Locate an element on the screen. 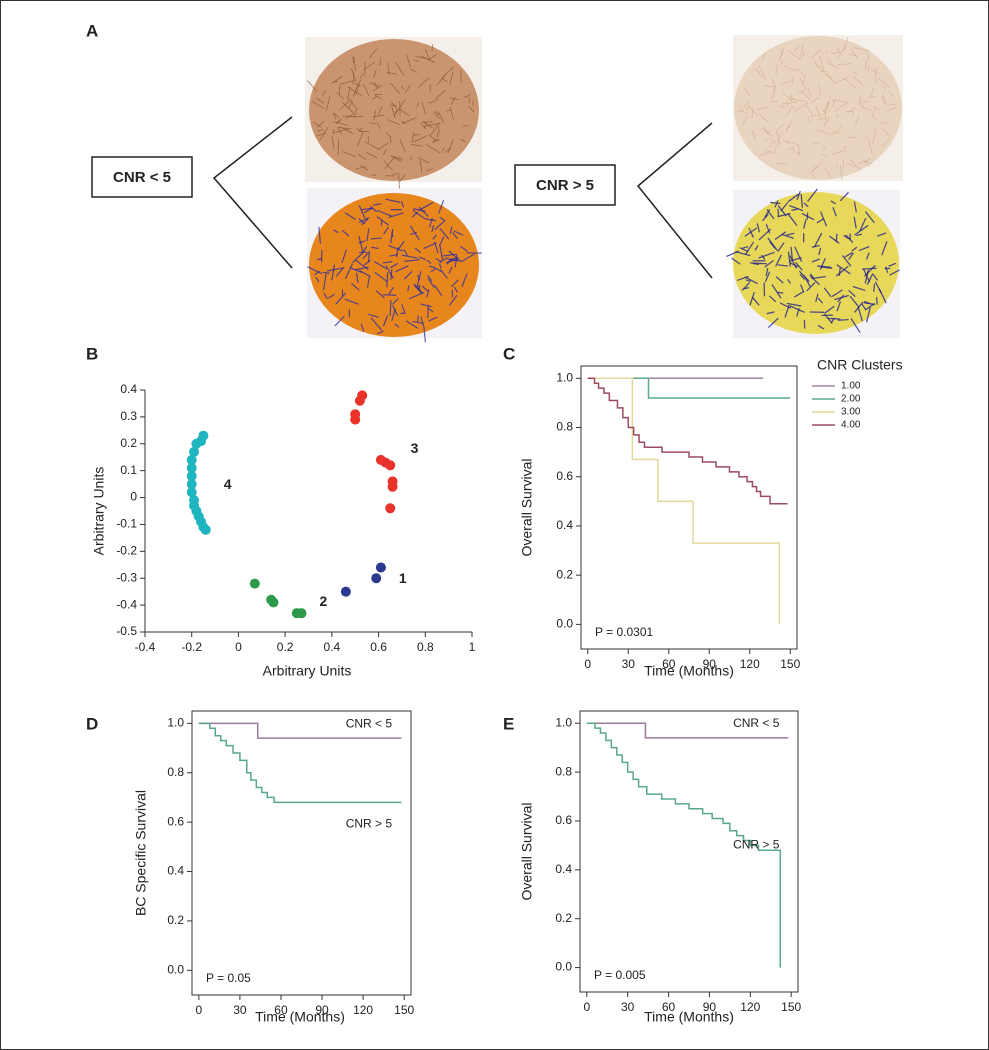 The image size is (989, 1050). panel-label: D is located at coordinates (92, 723).